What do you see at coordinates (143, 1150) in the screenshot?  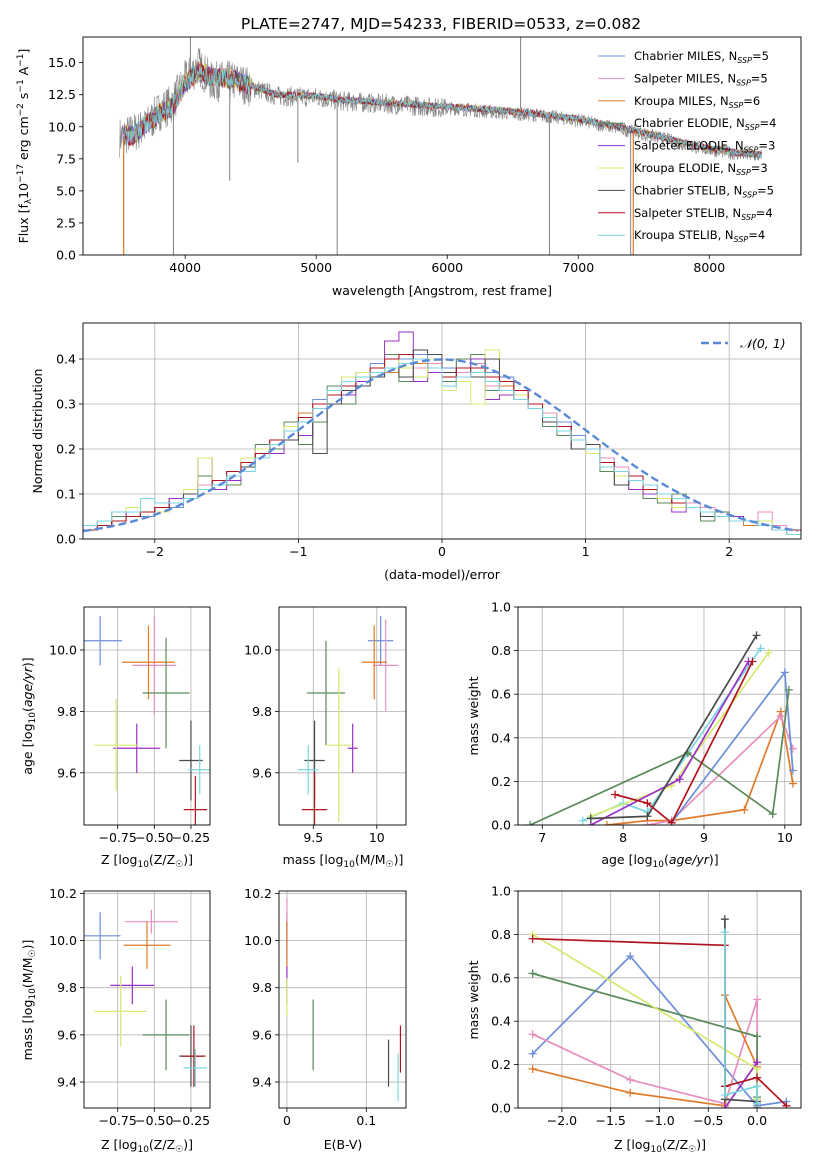 I see `mass-vs-Z-xlabel-part: 10` at bounding box center [143, 1150].